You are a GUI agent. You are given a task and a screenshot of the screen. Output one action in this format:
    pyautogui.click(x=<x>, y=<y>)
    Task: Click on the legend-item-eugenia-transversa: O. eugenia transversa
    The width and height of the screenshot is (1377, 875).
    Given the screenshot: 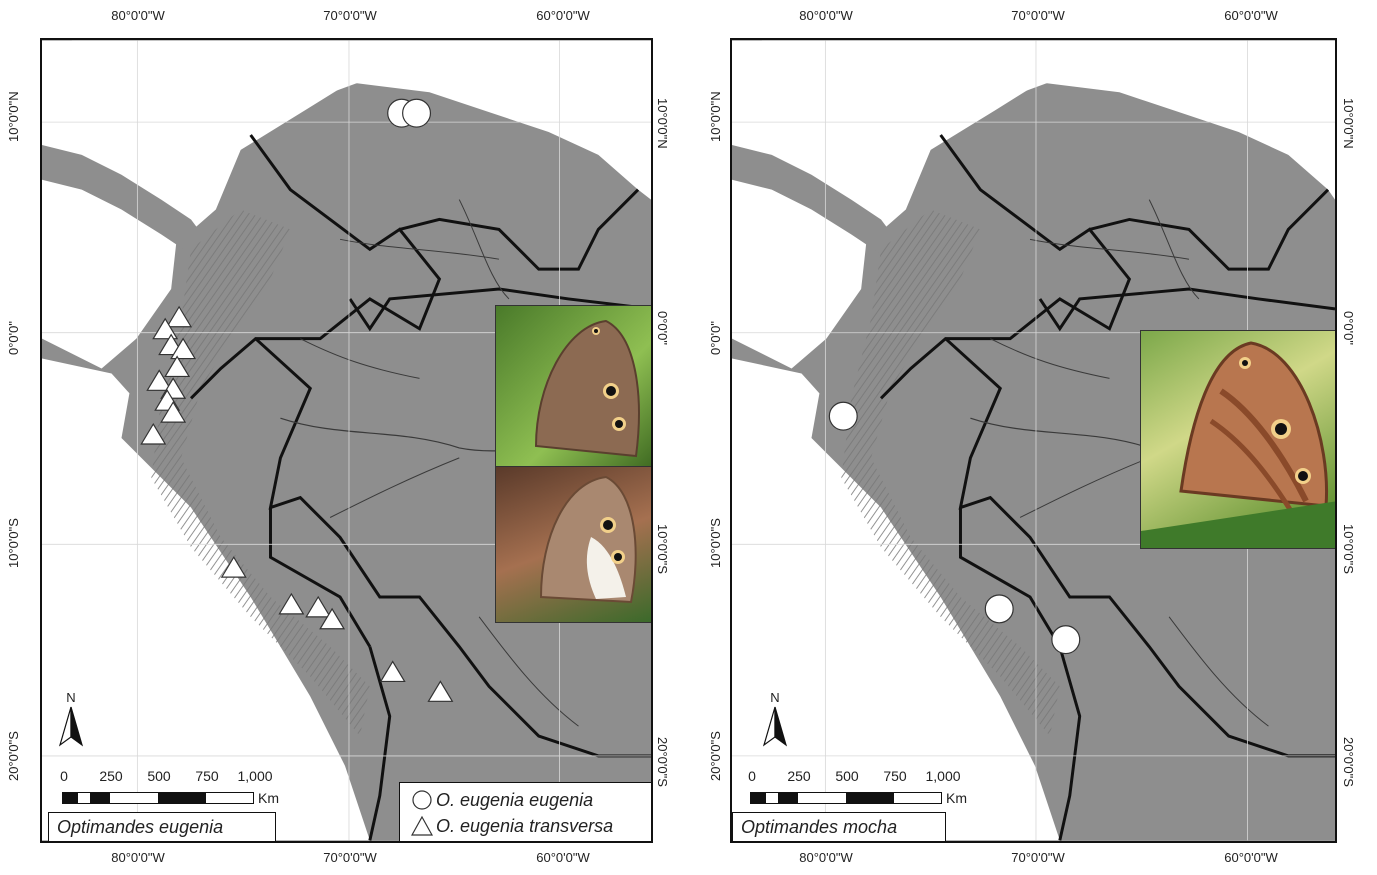 What is the action you would take?
    pyautogui.click(x=527, y=826)
    